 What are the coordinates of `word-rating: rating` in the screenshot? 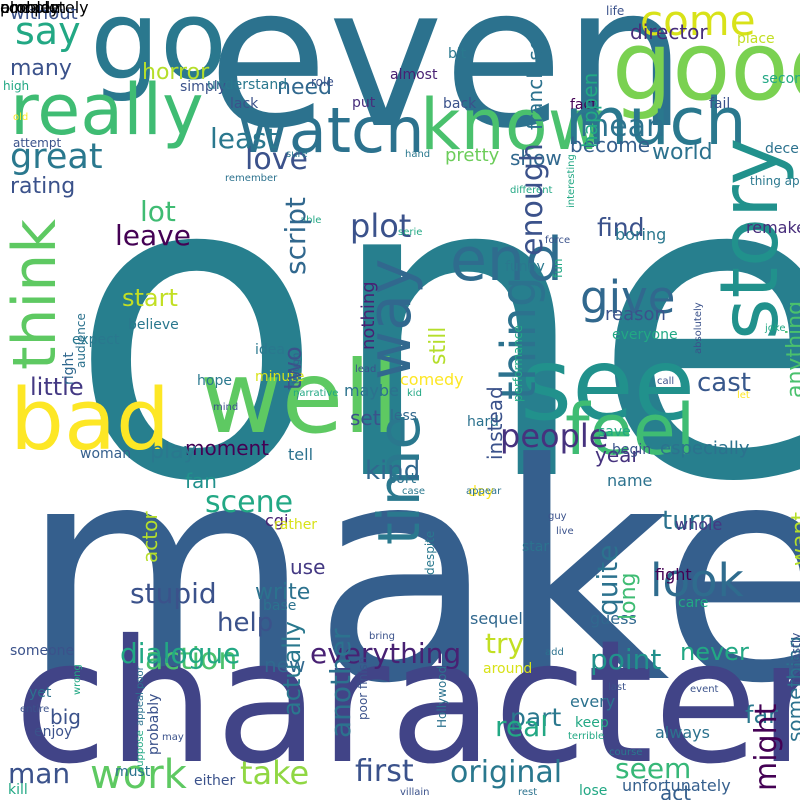 It's located at (43, 186).